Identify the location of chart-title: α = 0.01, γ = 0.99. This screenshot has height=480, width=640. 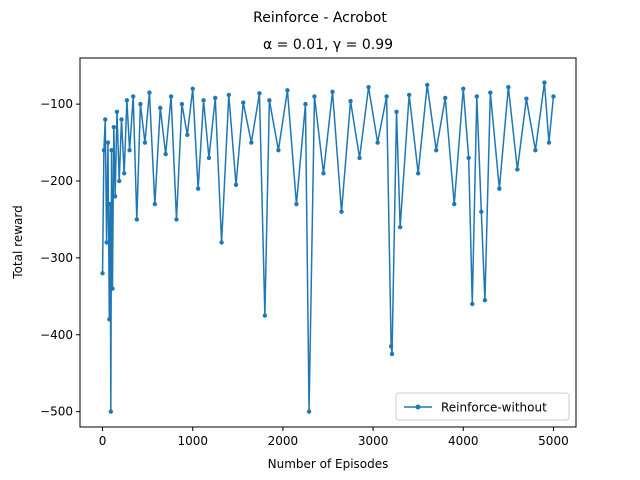
(328, 45).